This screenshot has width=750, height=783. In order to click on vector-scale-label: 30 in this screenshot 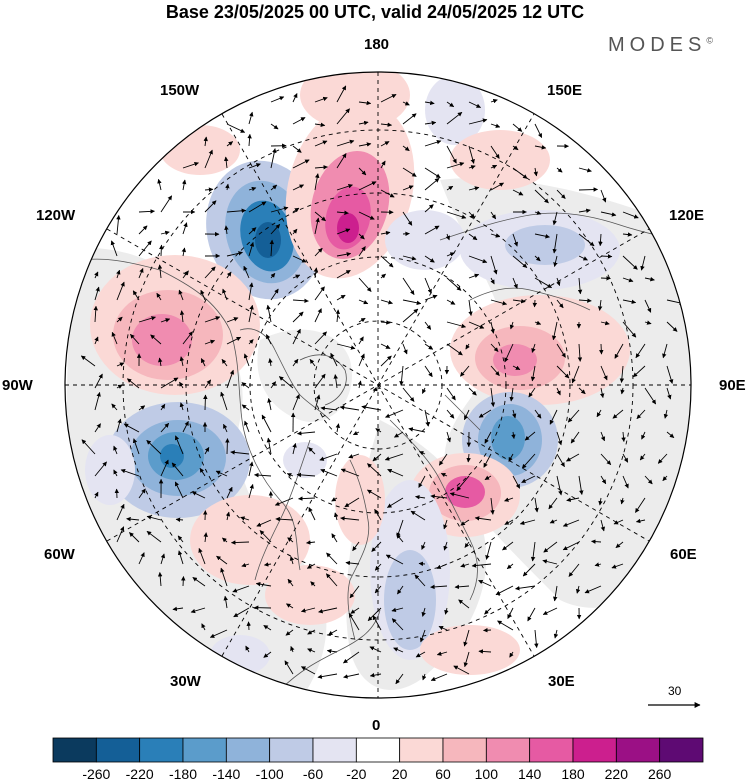, I will do `click(675, 691)`.